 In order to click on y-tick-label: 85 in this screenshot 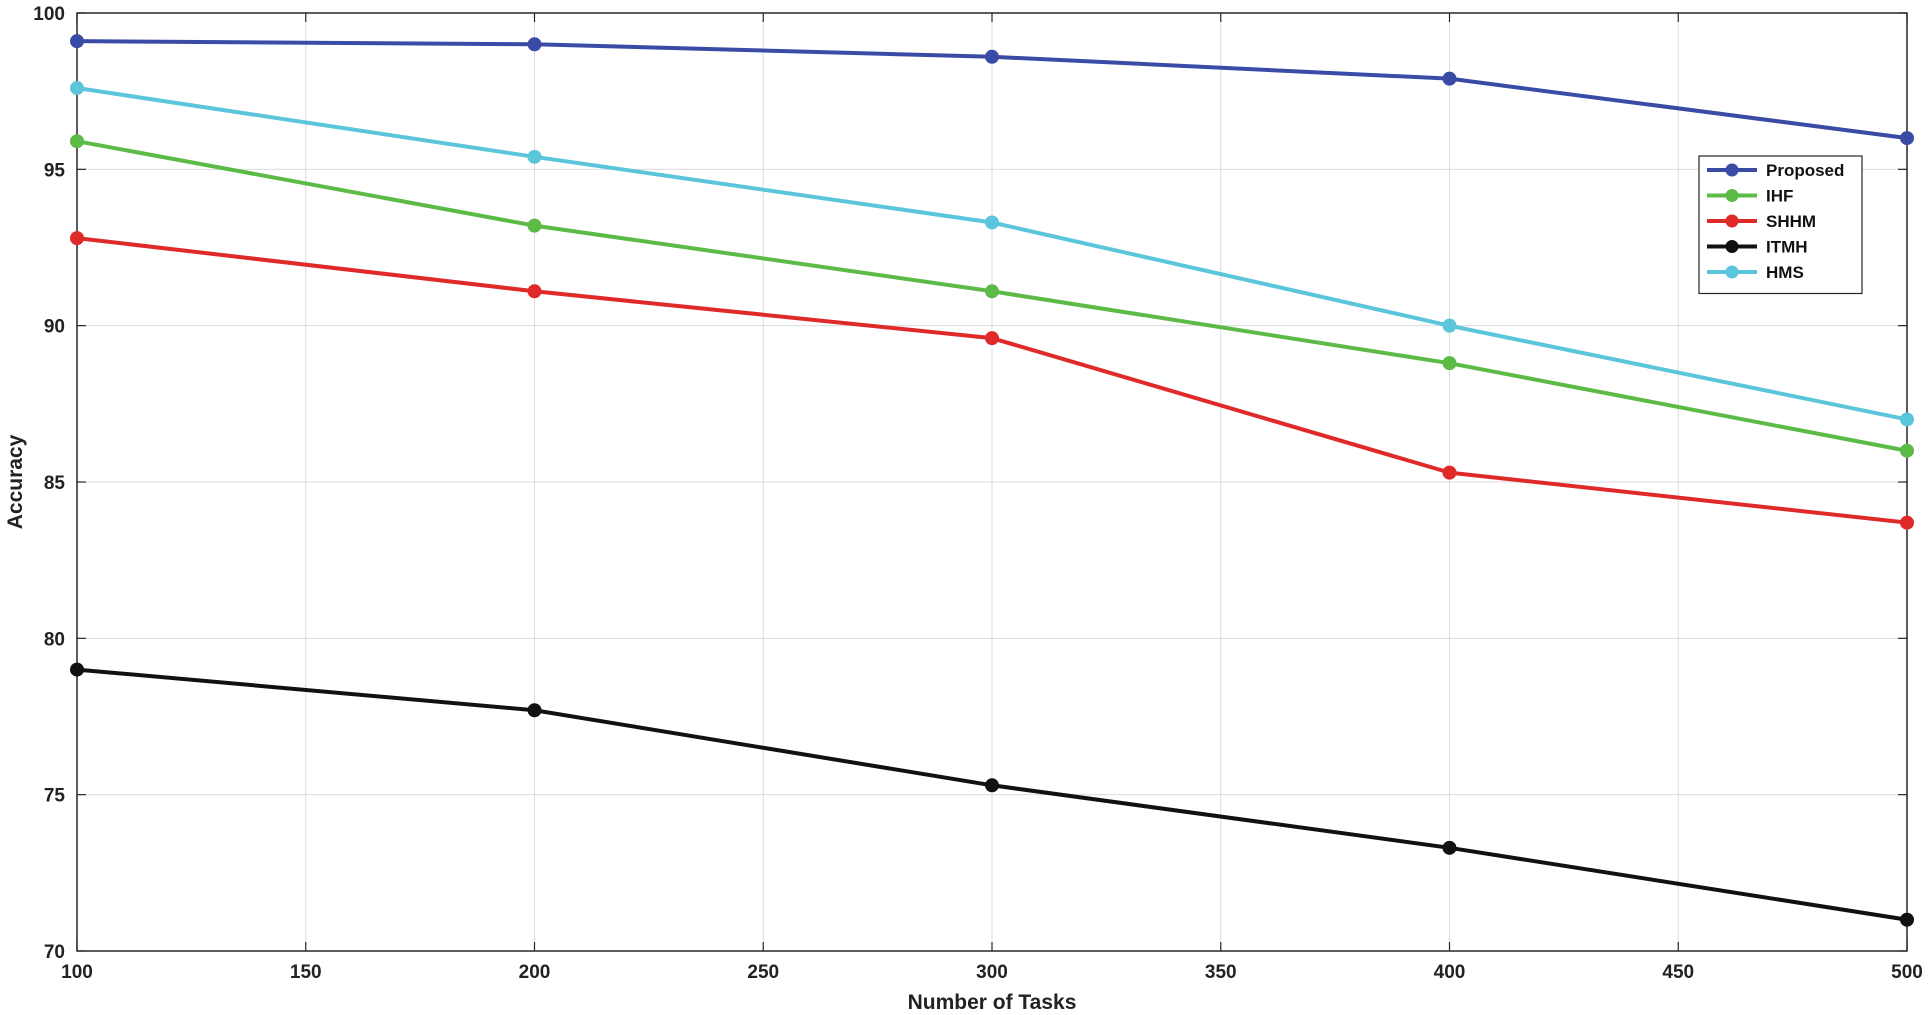, I will do `click(55, 483)`.